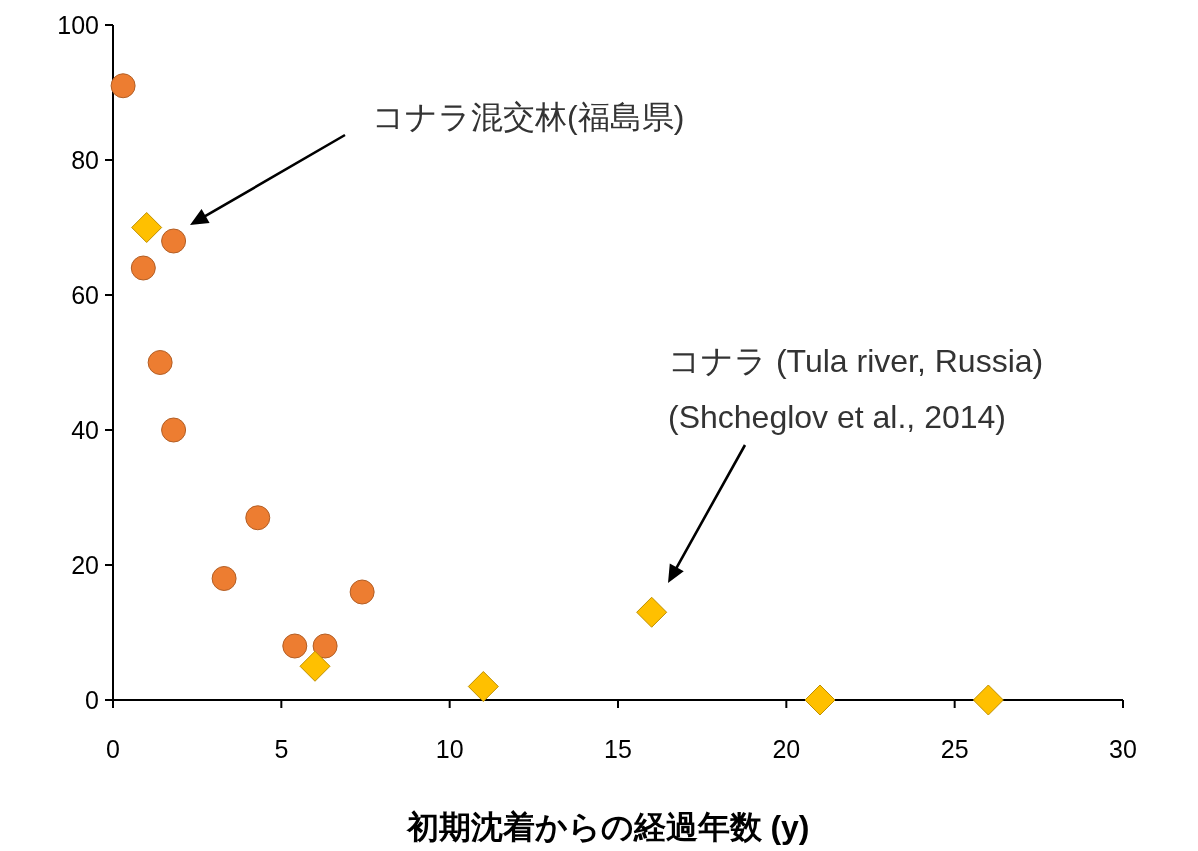 Image resolution: width=1198 pixels, height=851 pixels. Describe the element at coordinates (113, 749) in the screenshot. I see `x-tick-label: 0` at that location.